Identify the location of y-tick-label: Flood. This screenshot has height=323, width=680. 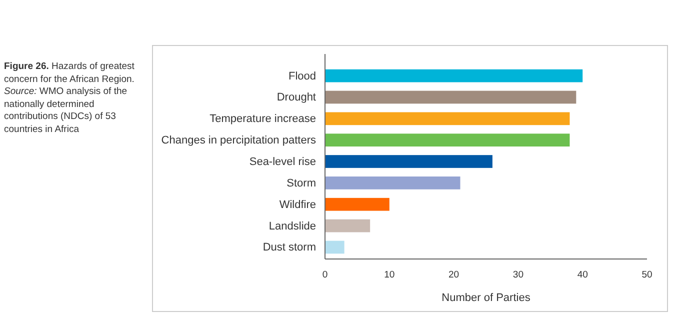
(302, 76).